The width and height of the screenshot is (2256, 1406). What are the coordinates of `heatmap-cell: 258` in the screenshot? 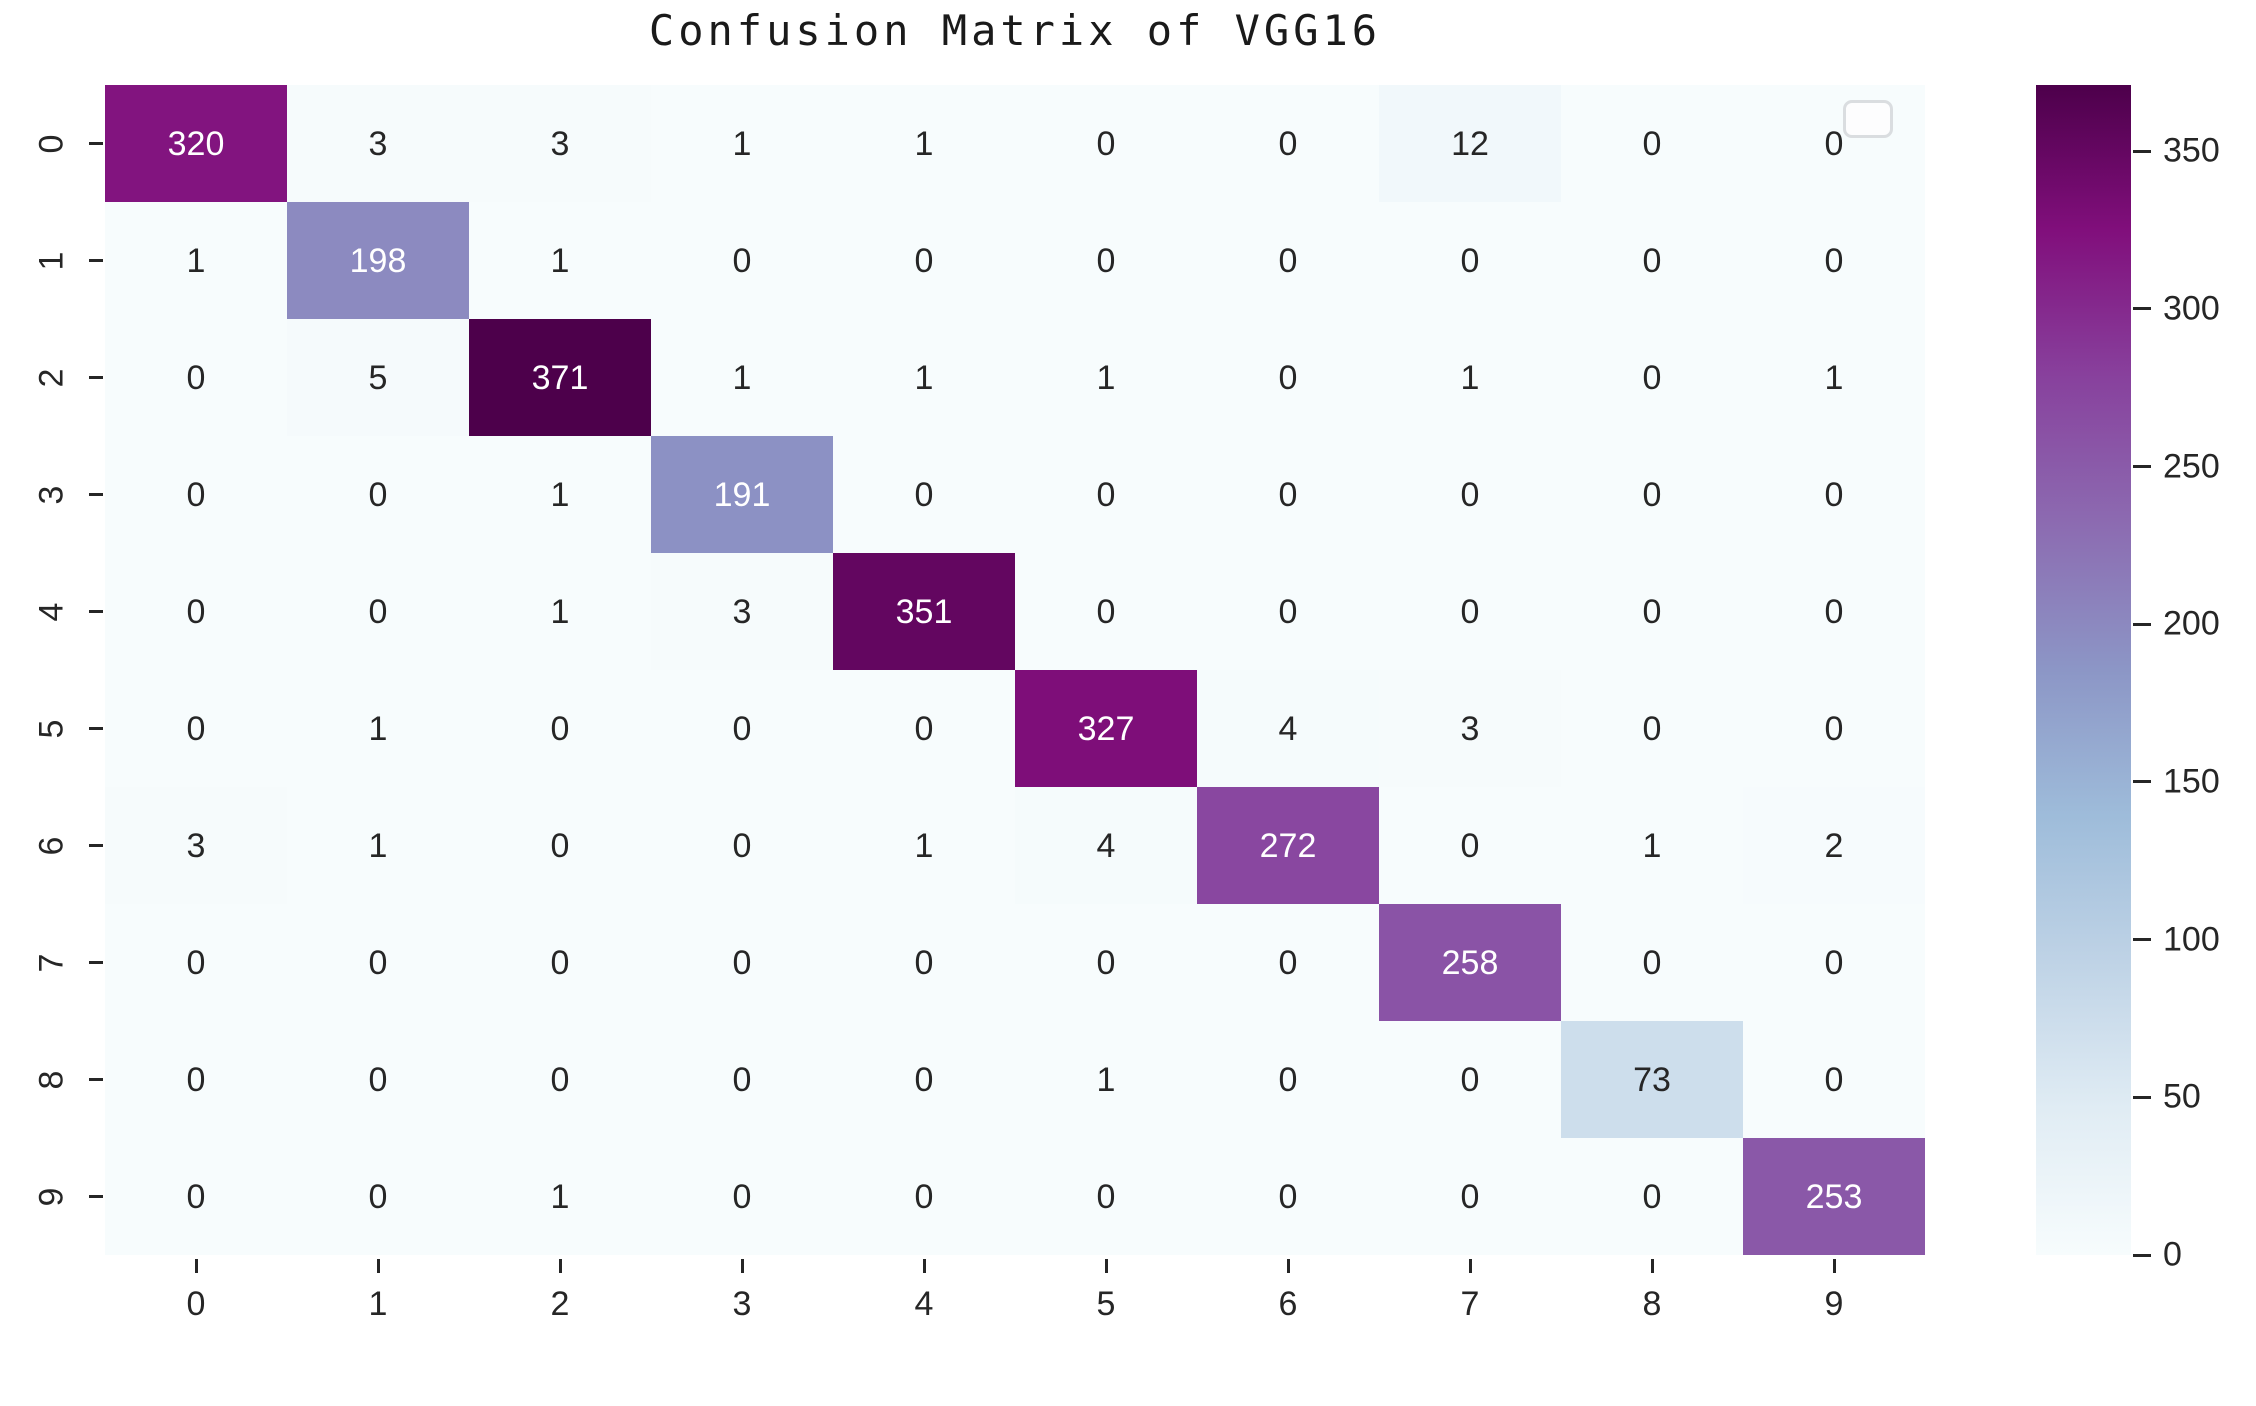 It's located at (1470, 962).